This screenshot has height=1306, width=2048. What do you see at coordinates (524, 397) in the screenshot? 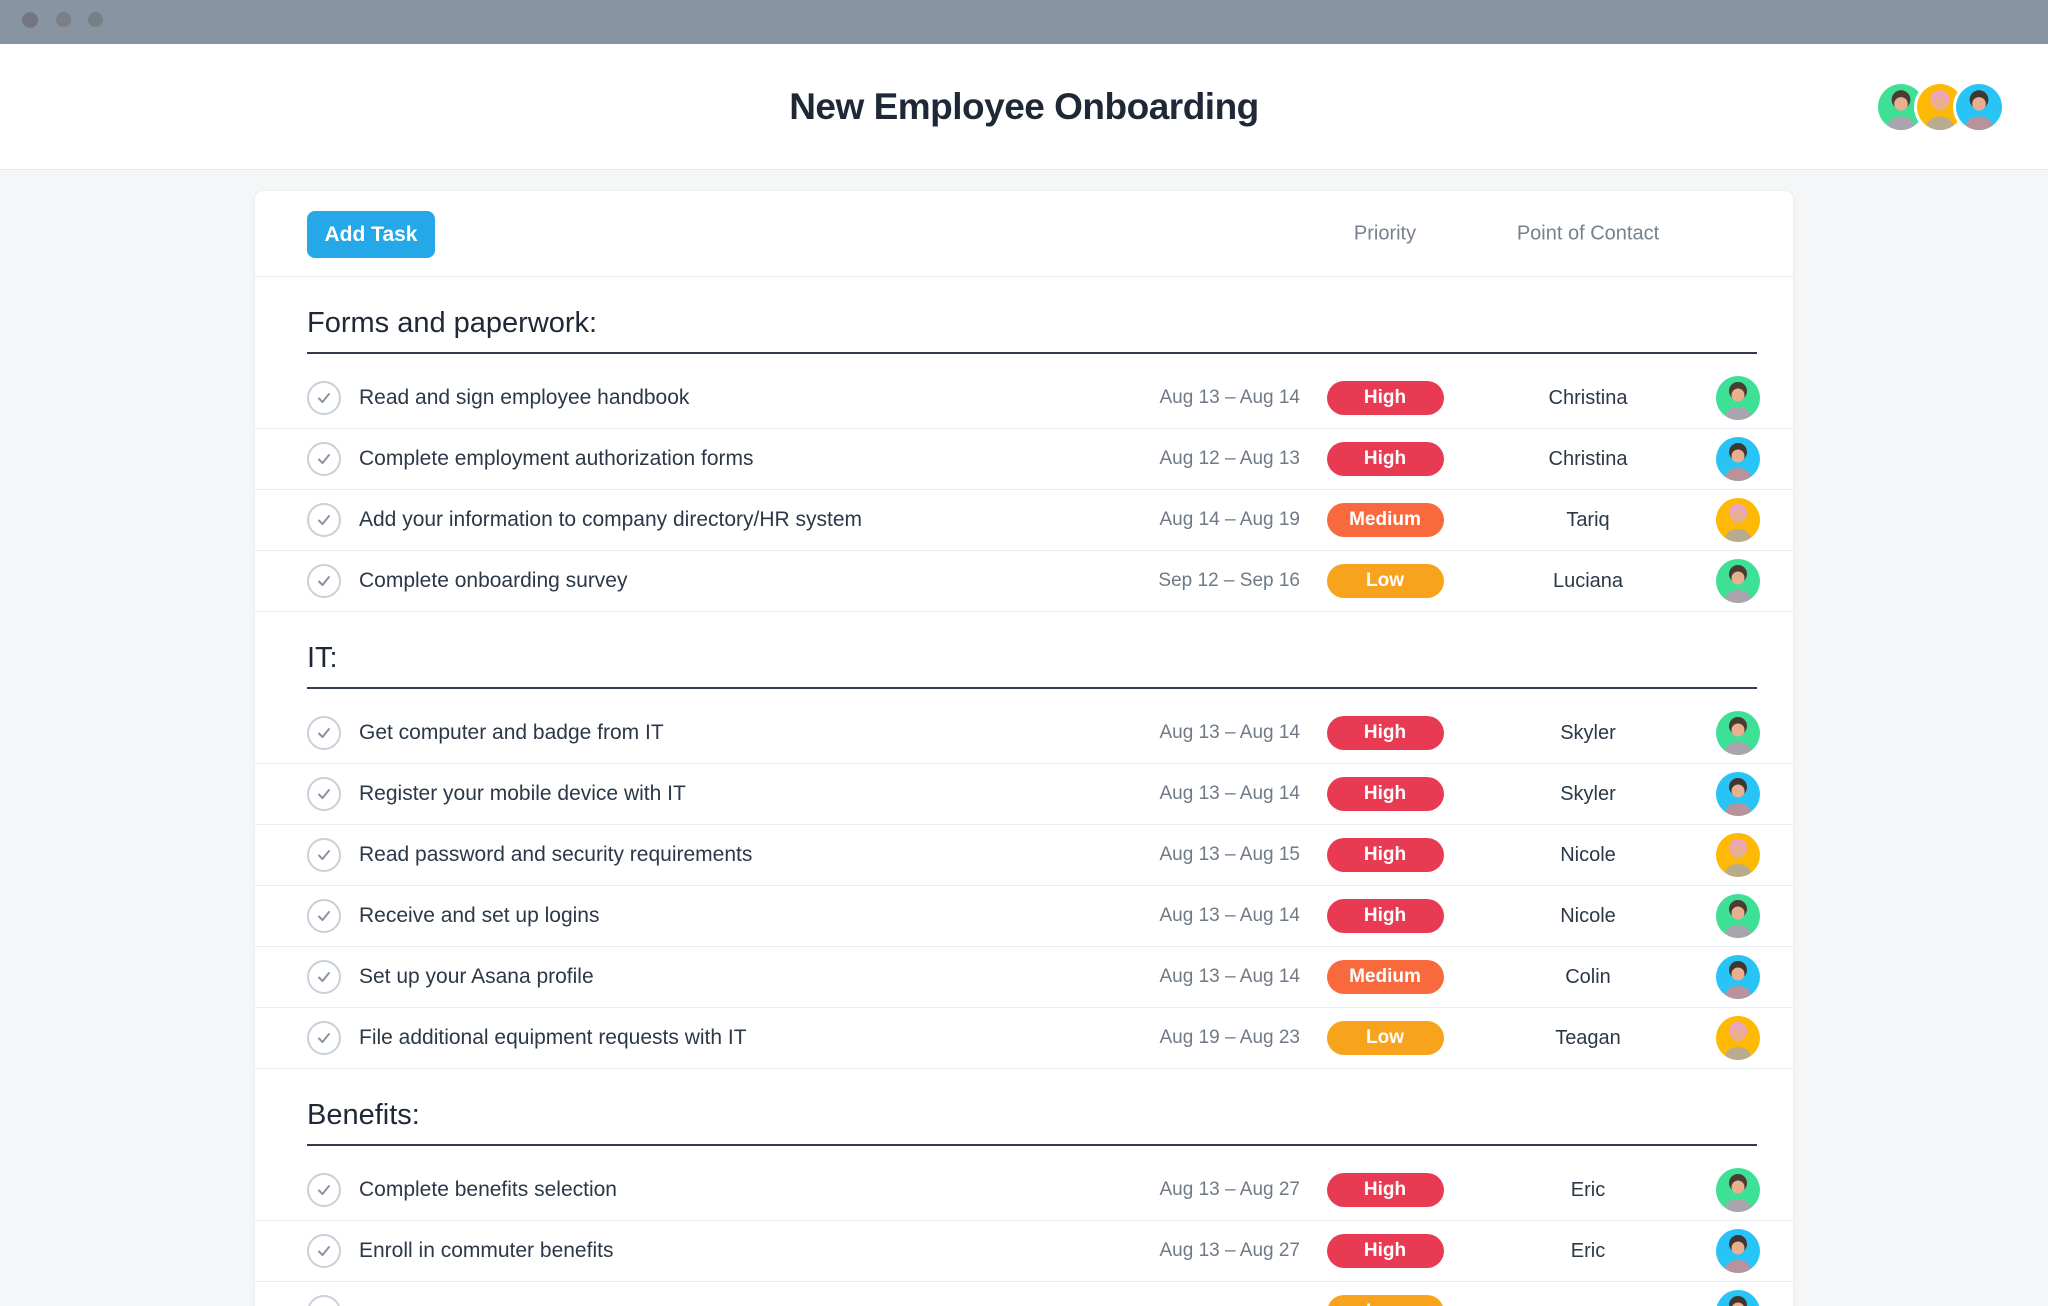
I see `task-title: Read and sign employee handbook` at bounding box center [524, 397].